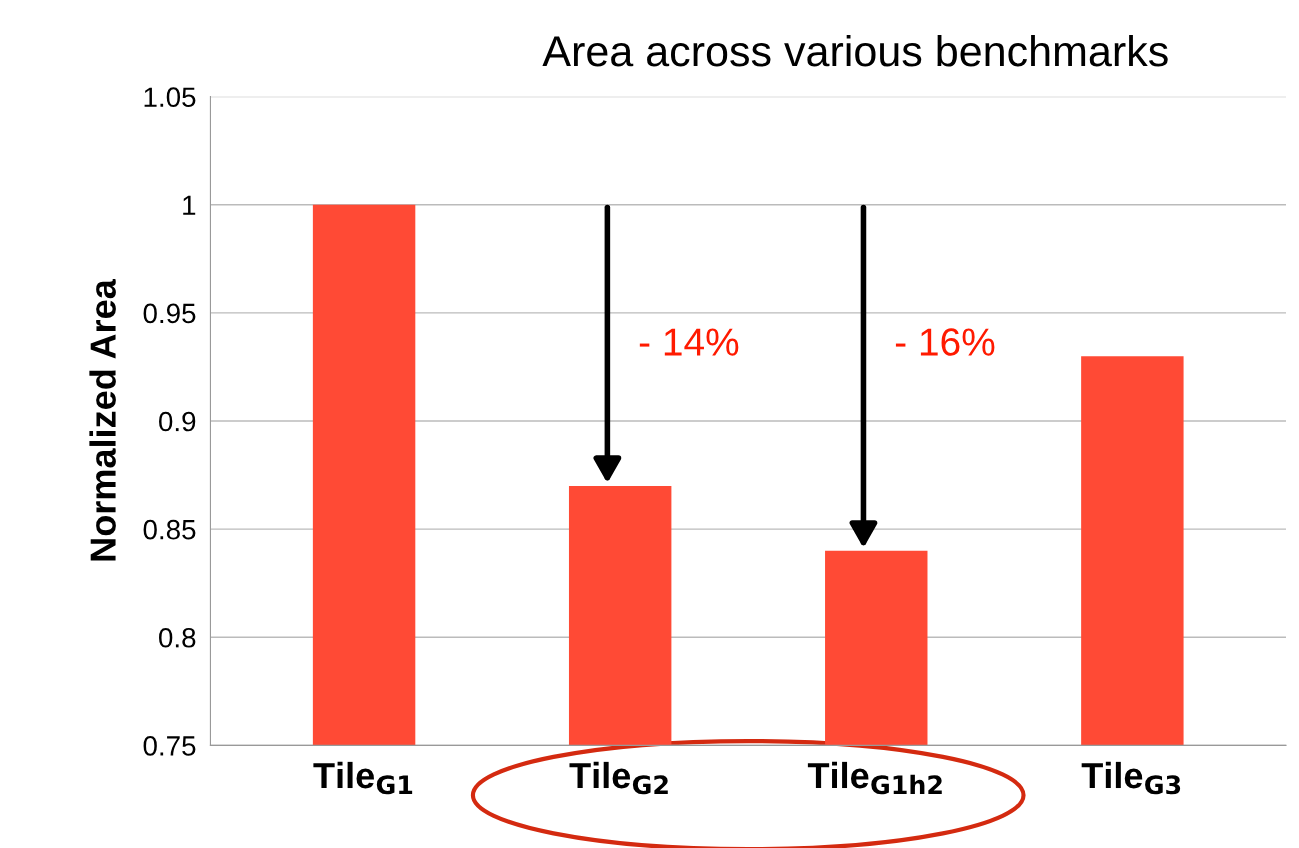 This screenshot has width=1299, height=848. I want to click on annotation: - 16%, so click(945, 342).